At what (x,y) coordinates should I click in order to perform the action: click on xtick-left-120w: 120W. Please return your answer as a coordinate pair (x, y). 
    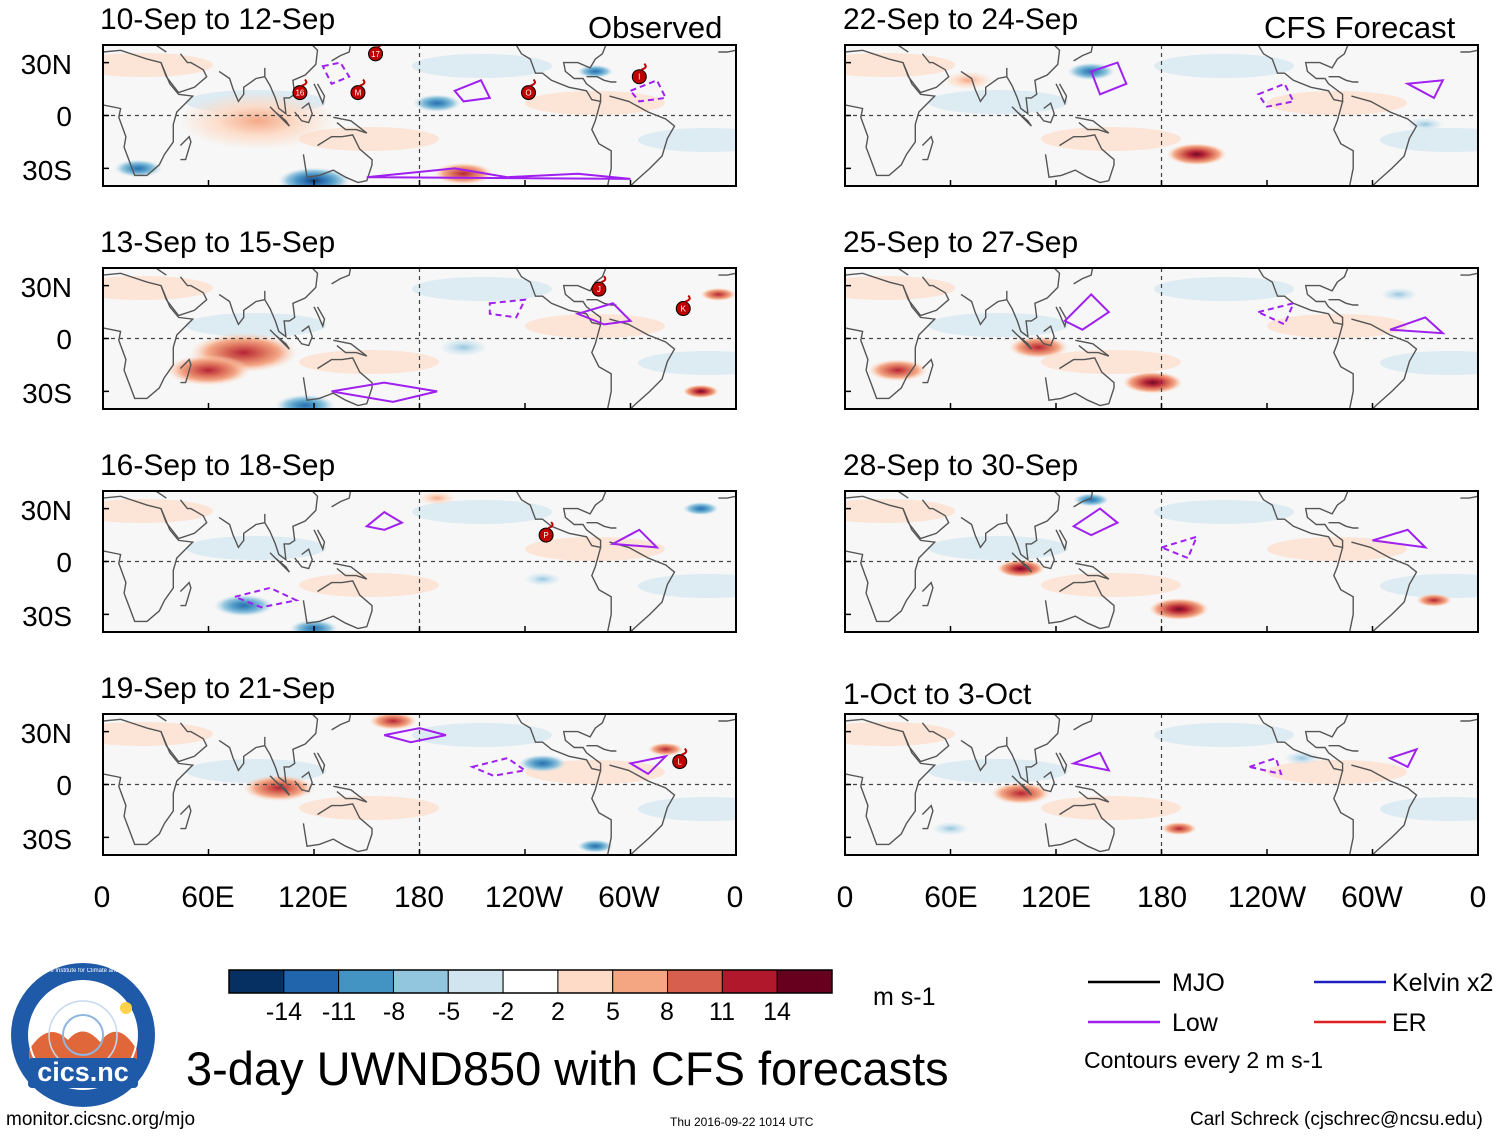
    Looking at the image, I should click on (524, 897).